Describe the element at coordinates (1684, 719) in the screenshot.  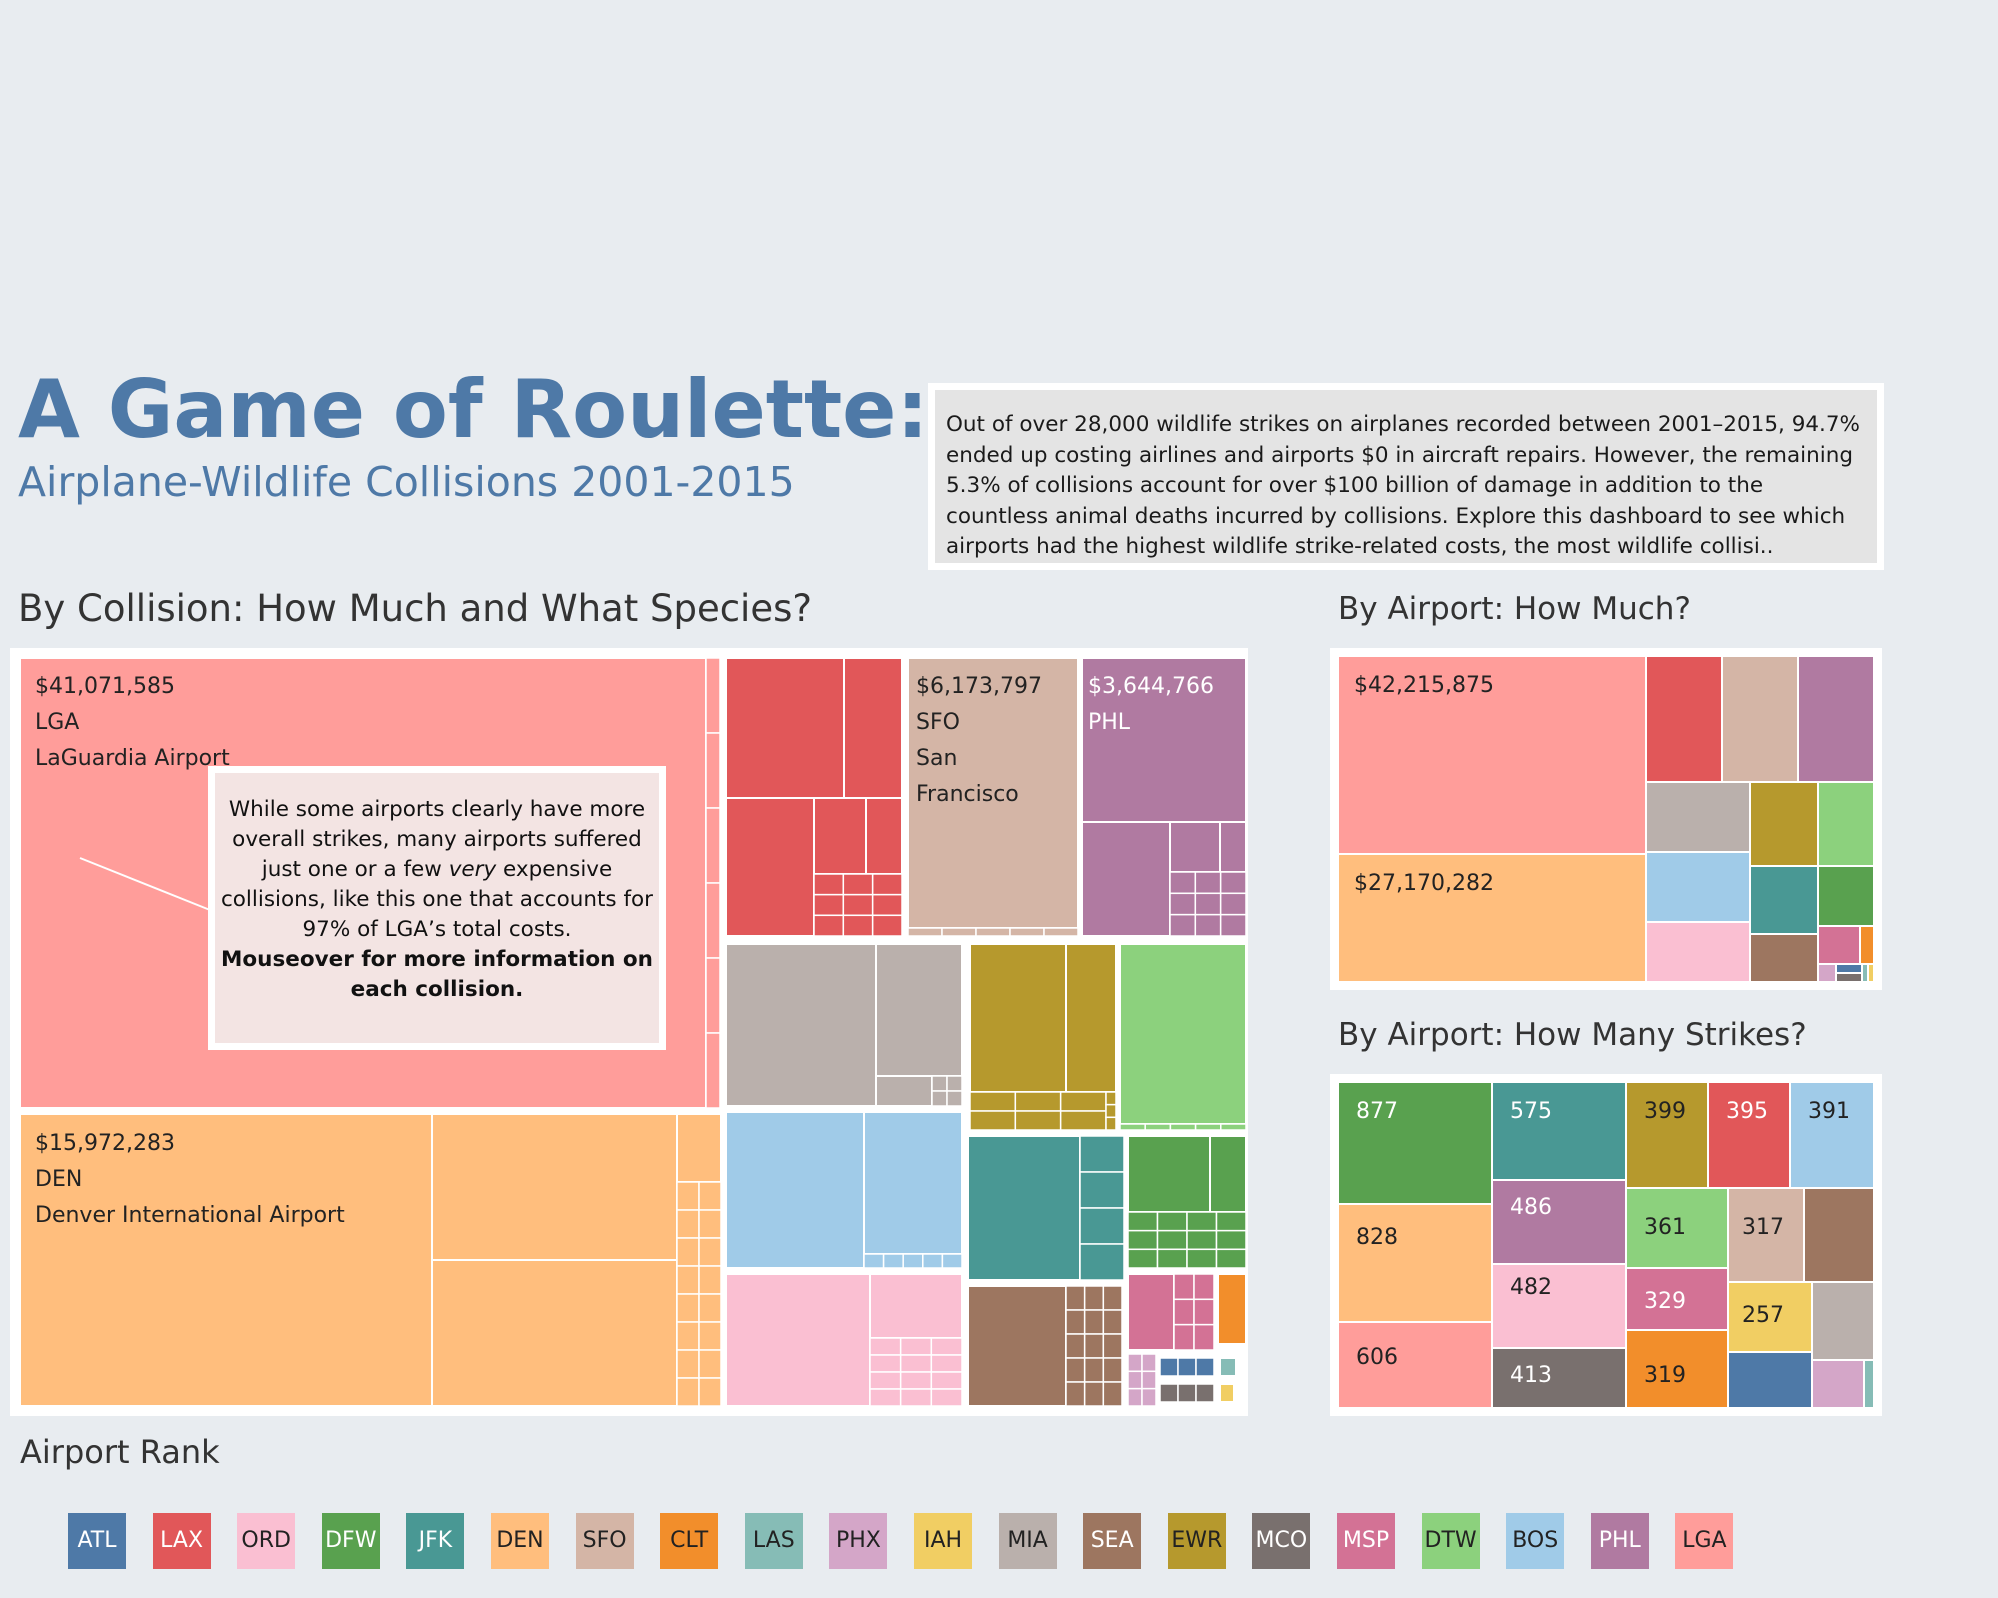
I see `cost-cell-lax` at that location.